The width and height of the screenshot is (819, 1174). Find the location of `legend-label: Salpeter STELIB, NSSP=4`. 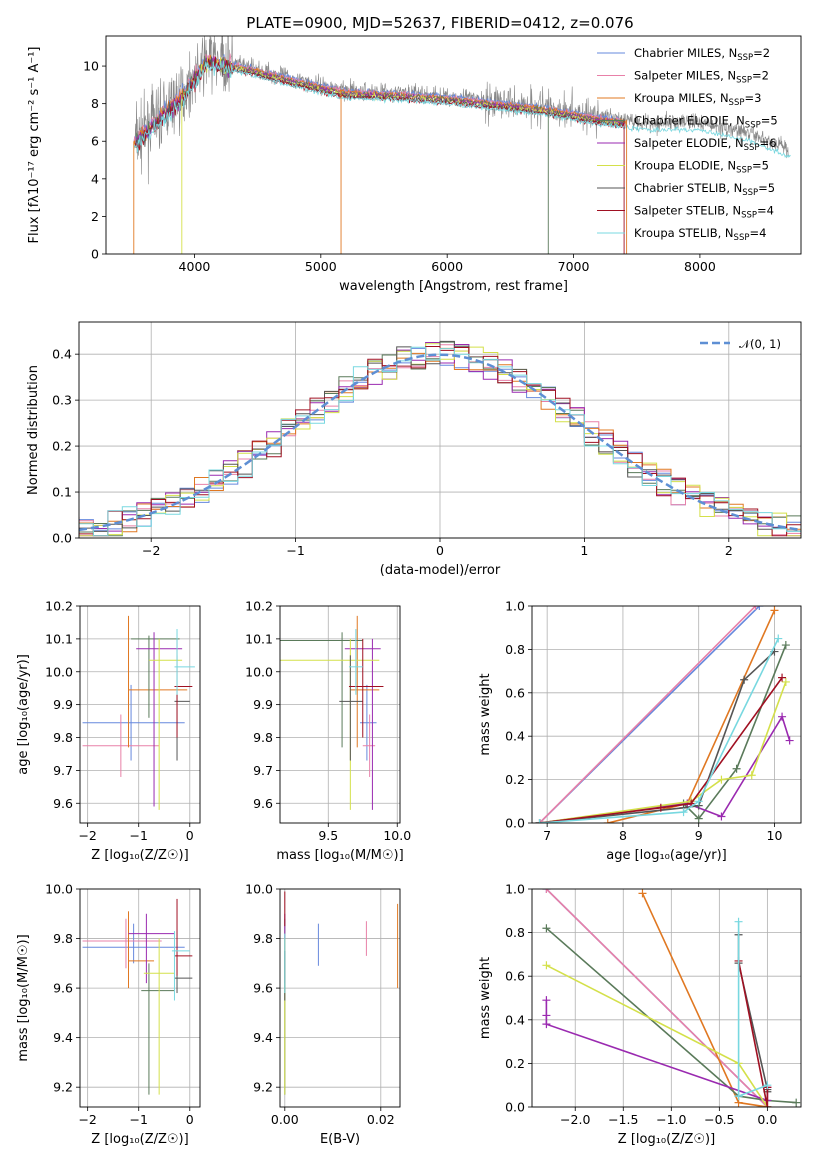

legend-label: Salpeter STELIB, NSSP=4 is located at coordinates (704, 212).